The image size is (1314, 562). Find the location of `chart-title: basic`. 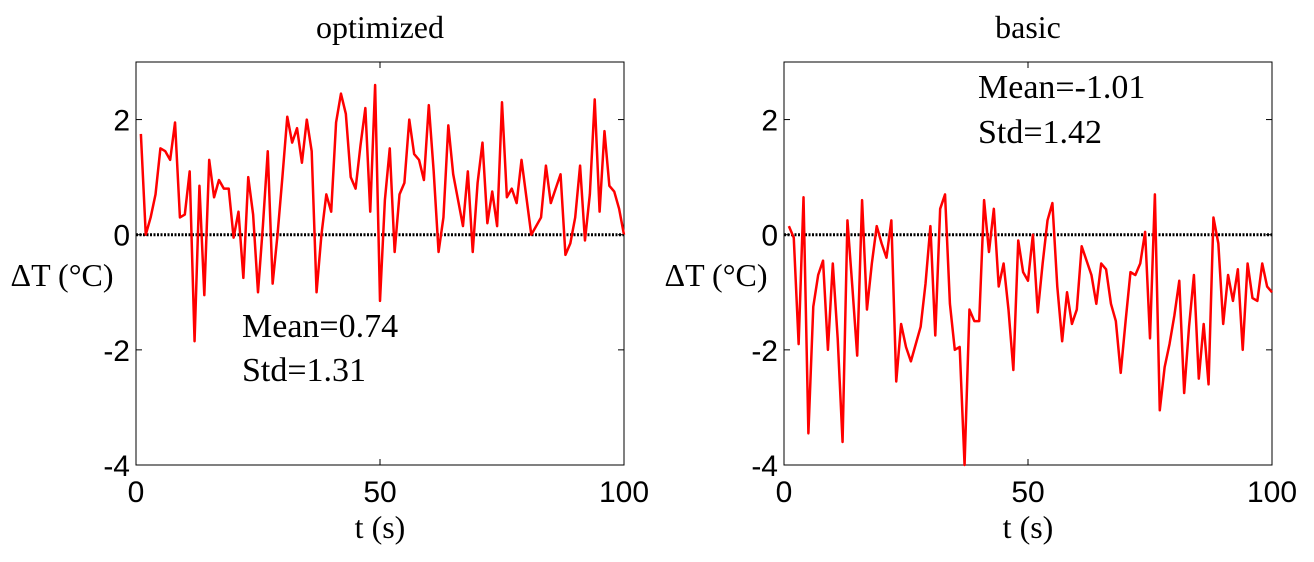

chart-title: basic is located at coordinates (1028, 27).